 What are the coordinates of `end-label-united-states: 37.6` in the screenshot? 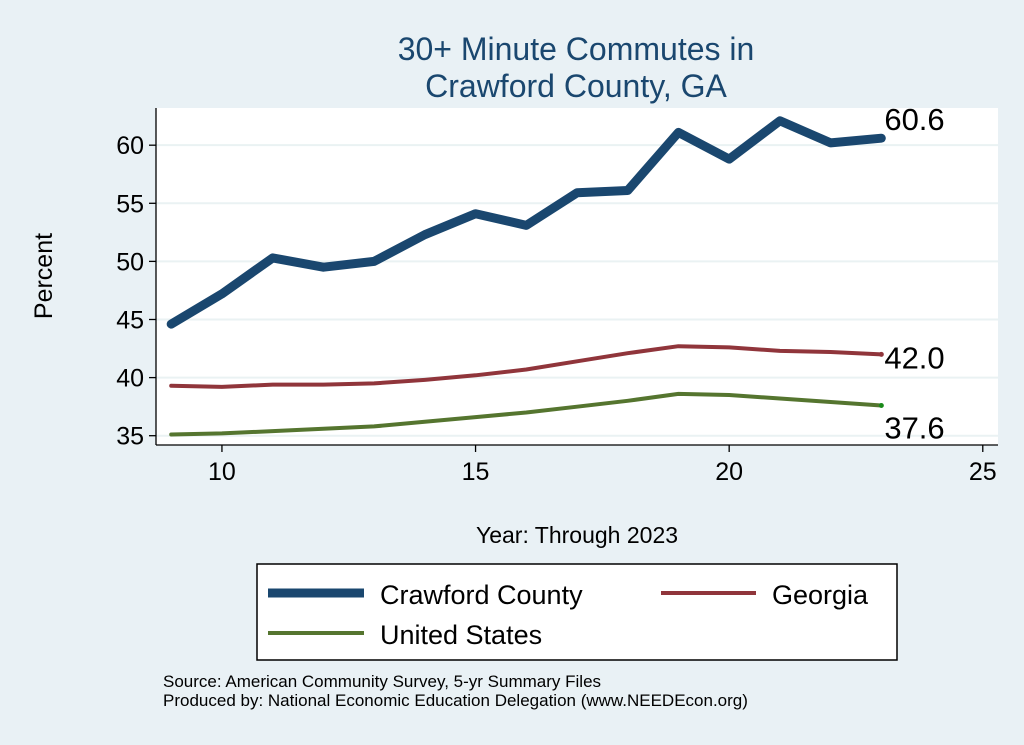 It's located at (914, 427).